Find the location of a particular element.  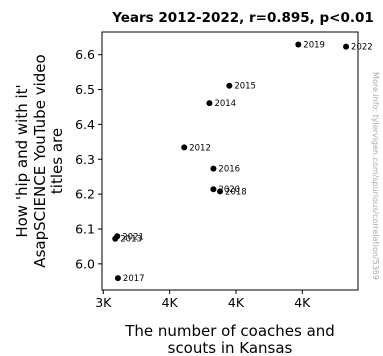

data-point-2018 is located at coordinates (220, 191).